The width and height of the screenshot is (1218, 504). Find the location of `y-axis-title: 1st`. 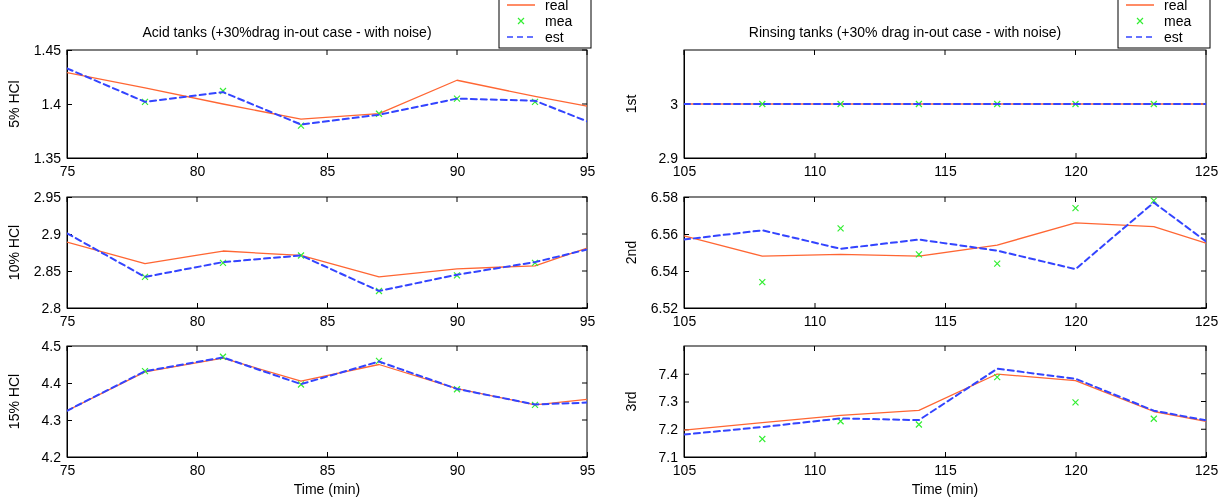

y-axis-title: 1st is located at coordinates (631, 104).